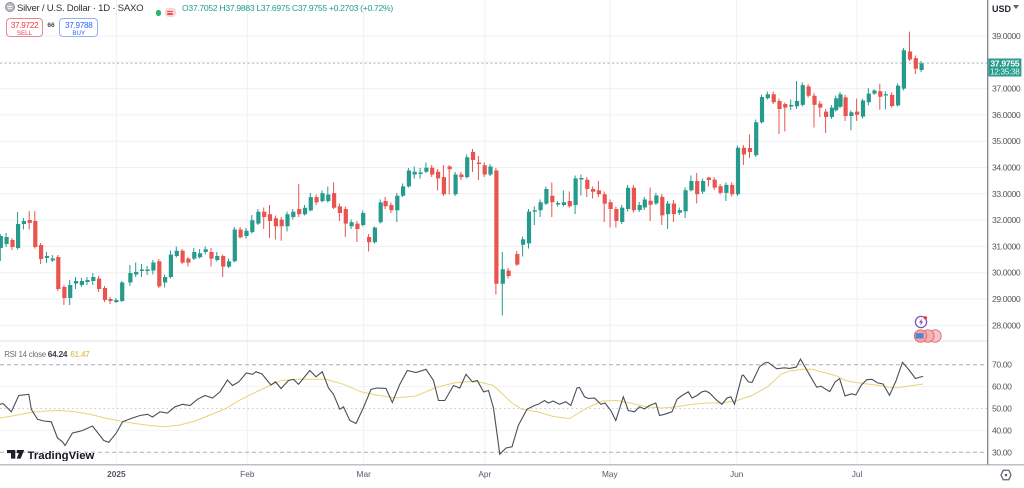 The width and height of the screenshot is (1024, 488). I want to click on svg-text: Jun, so click(737, 474).